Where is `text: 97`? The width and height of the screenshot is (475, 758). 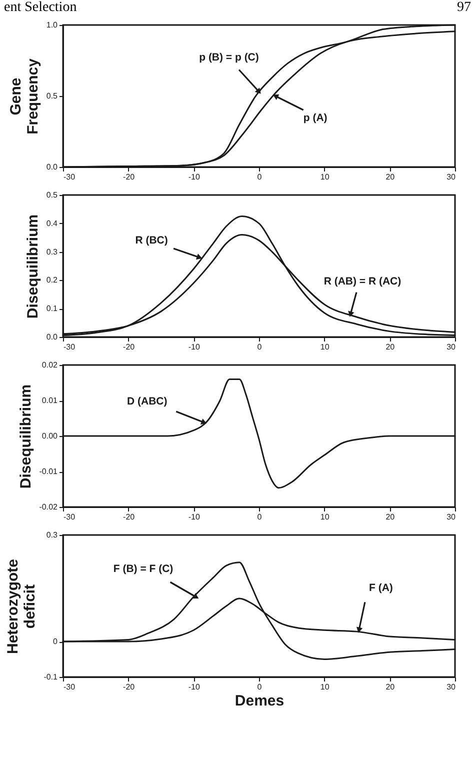
text: 97 is located at coordinates (464, 8).